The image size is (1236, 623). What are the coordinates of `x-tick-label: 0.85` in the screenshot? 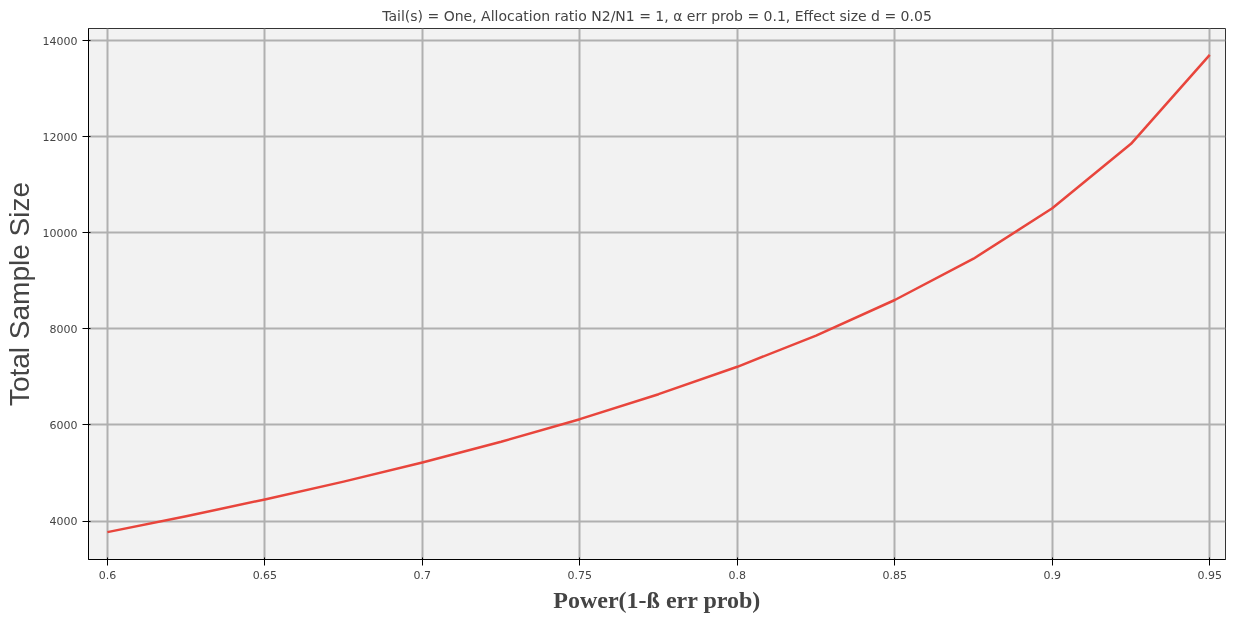 It's located at (895, 575).